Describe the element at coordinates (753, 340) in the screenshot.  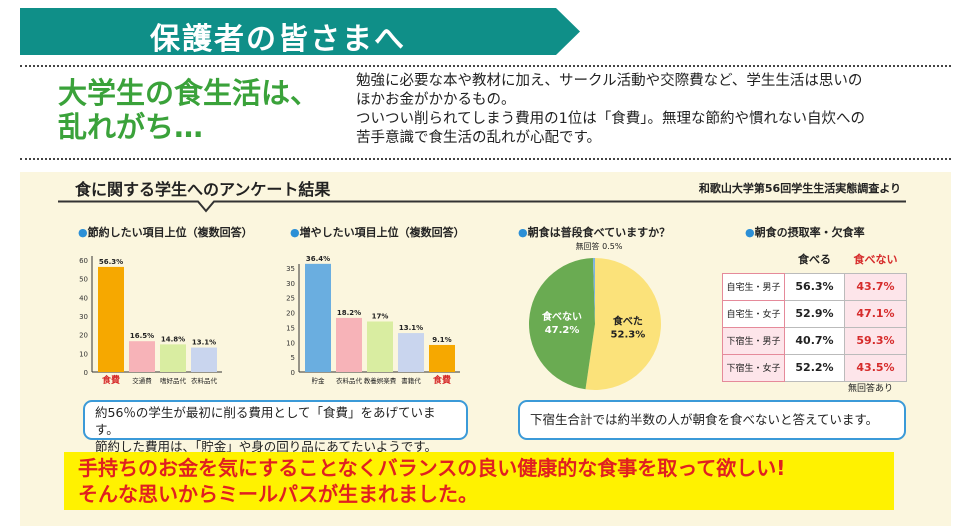
I see `table-row-label: 下宿生・男子` at that location.